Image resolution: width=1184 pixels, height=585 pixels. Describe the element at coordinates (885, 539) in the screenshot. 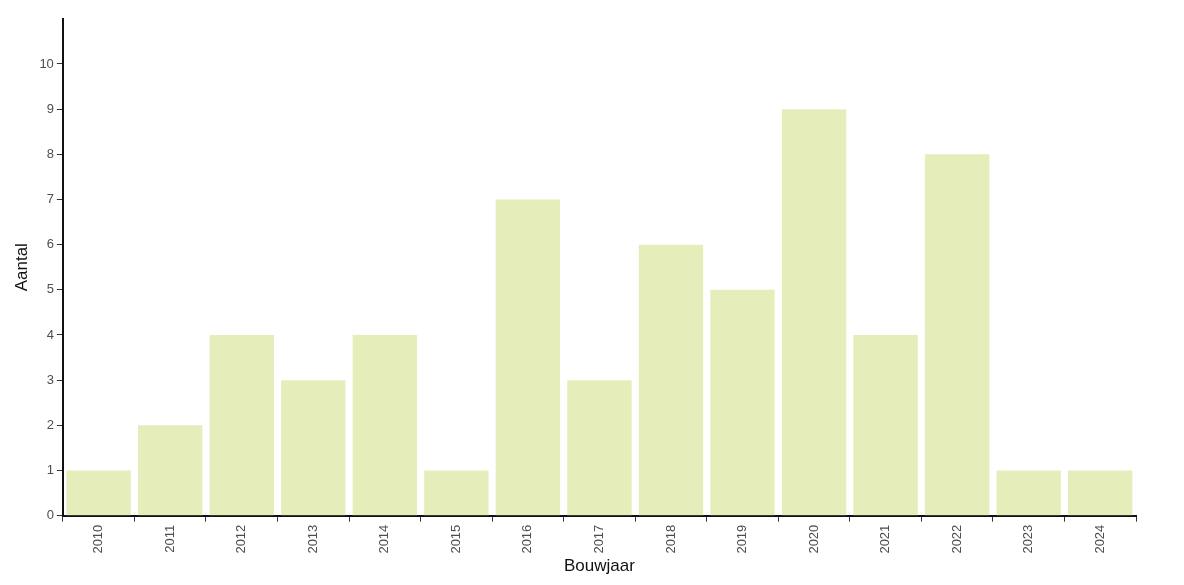

I see `x-tick-label: 2021` at that location.